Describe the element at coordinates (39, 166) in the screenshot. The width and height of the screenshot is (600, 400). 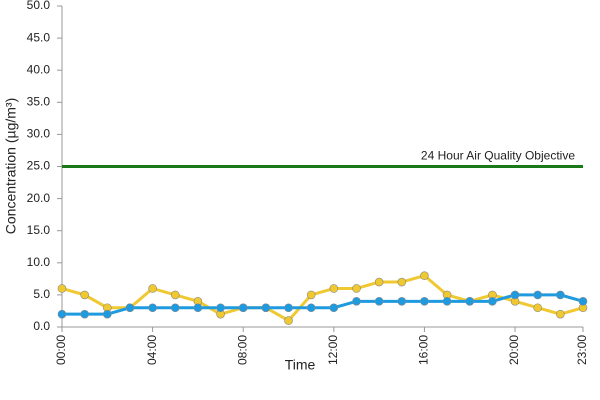
I see `y-tick-label: 25.0` at that location.